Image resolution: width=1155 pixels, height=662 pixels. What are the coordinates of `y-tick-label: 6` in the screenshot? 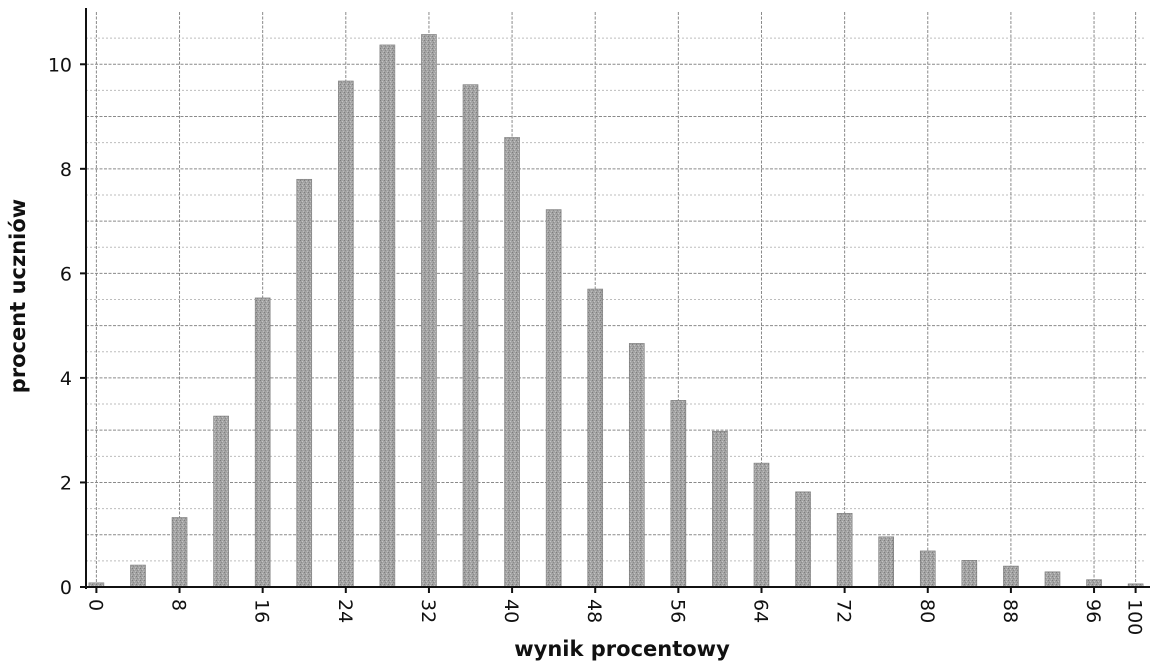 It's located at (66, 274).